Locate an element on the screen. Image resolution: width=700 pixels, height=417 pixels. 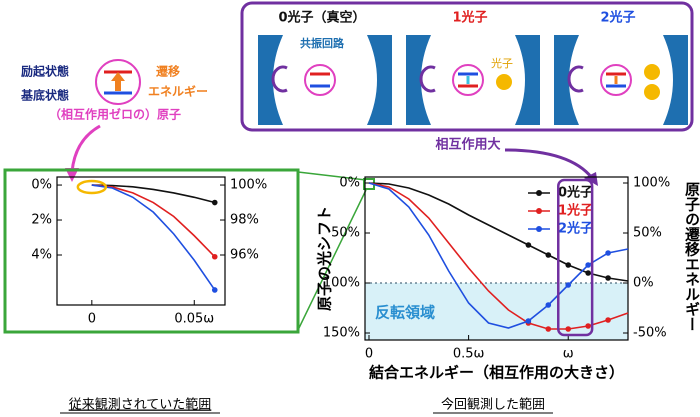
y2-tick-label: 96% is located at coordinates (244, 254).